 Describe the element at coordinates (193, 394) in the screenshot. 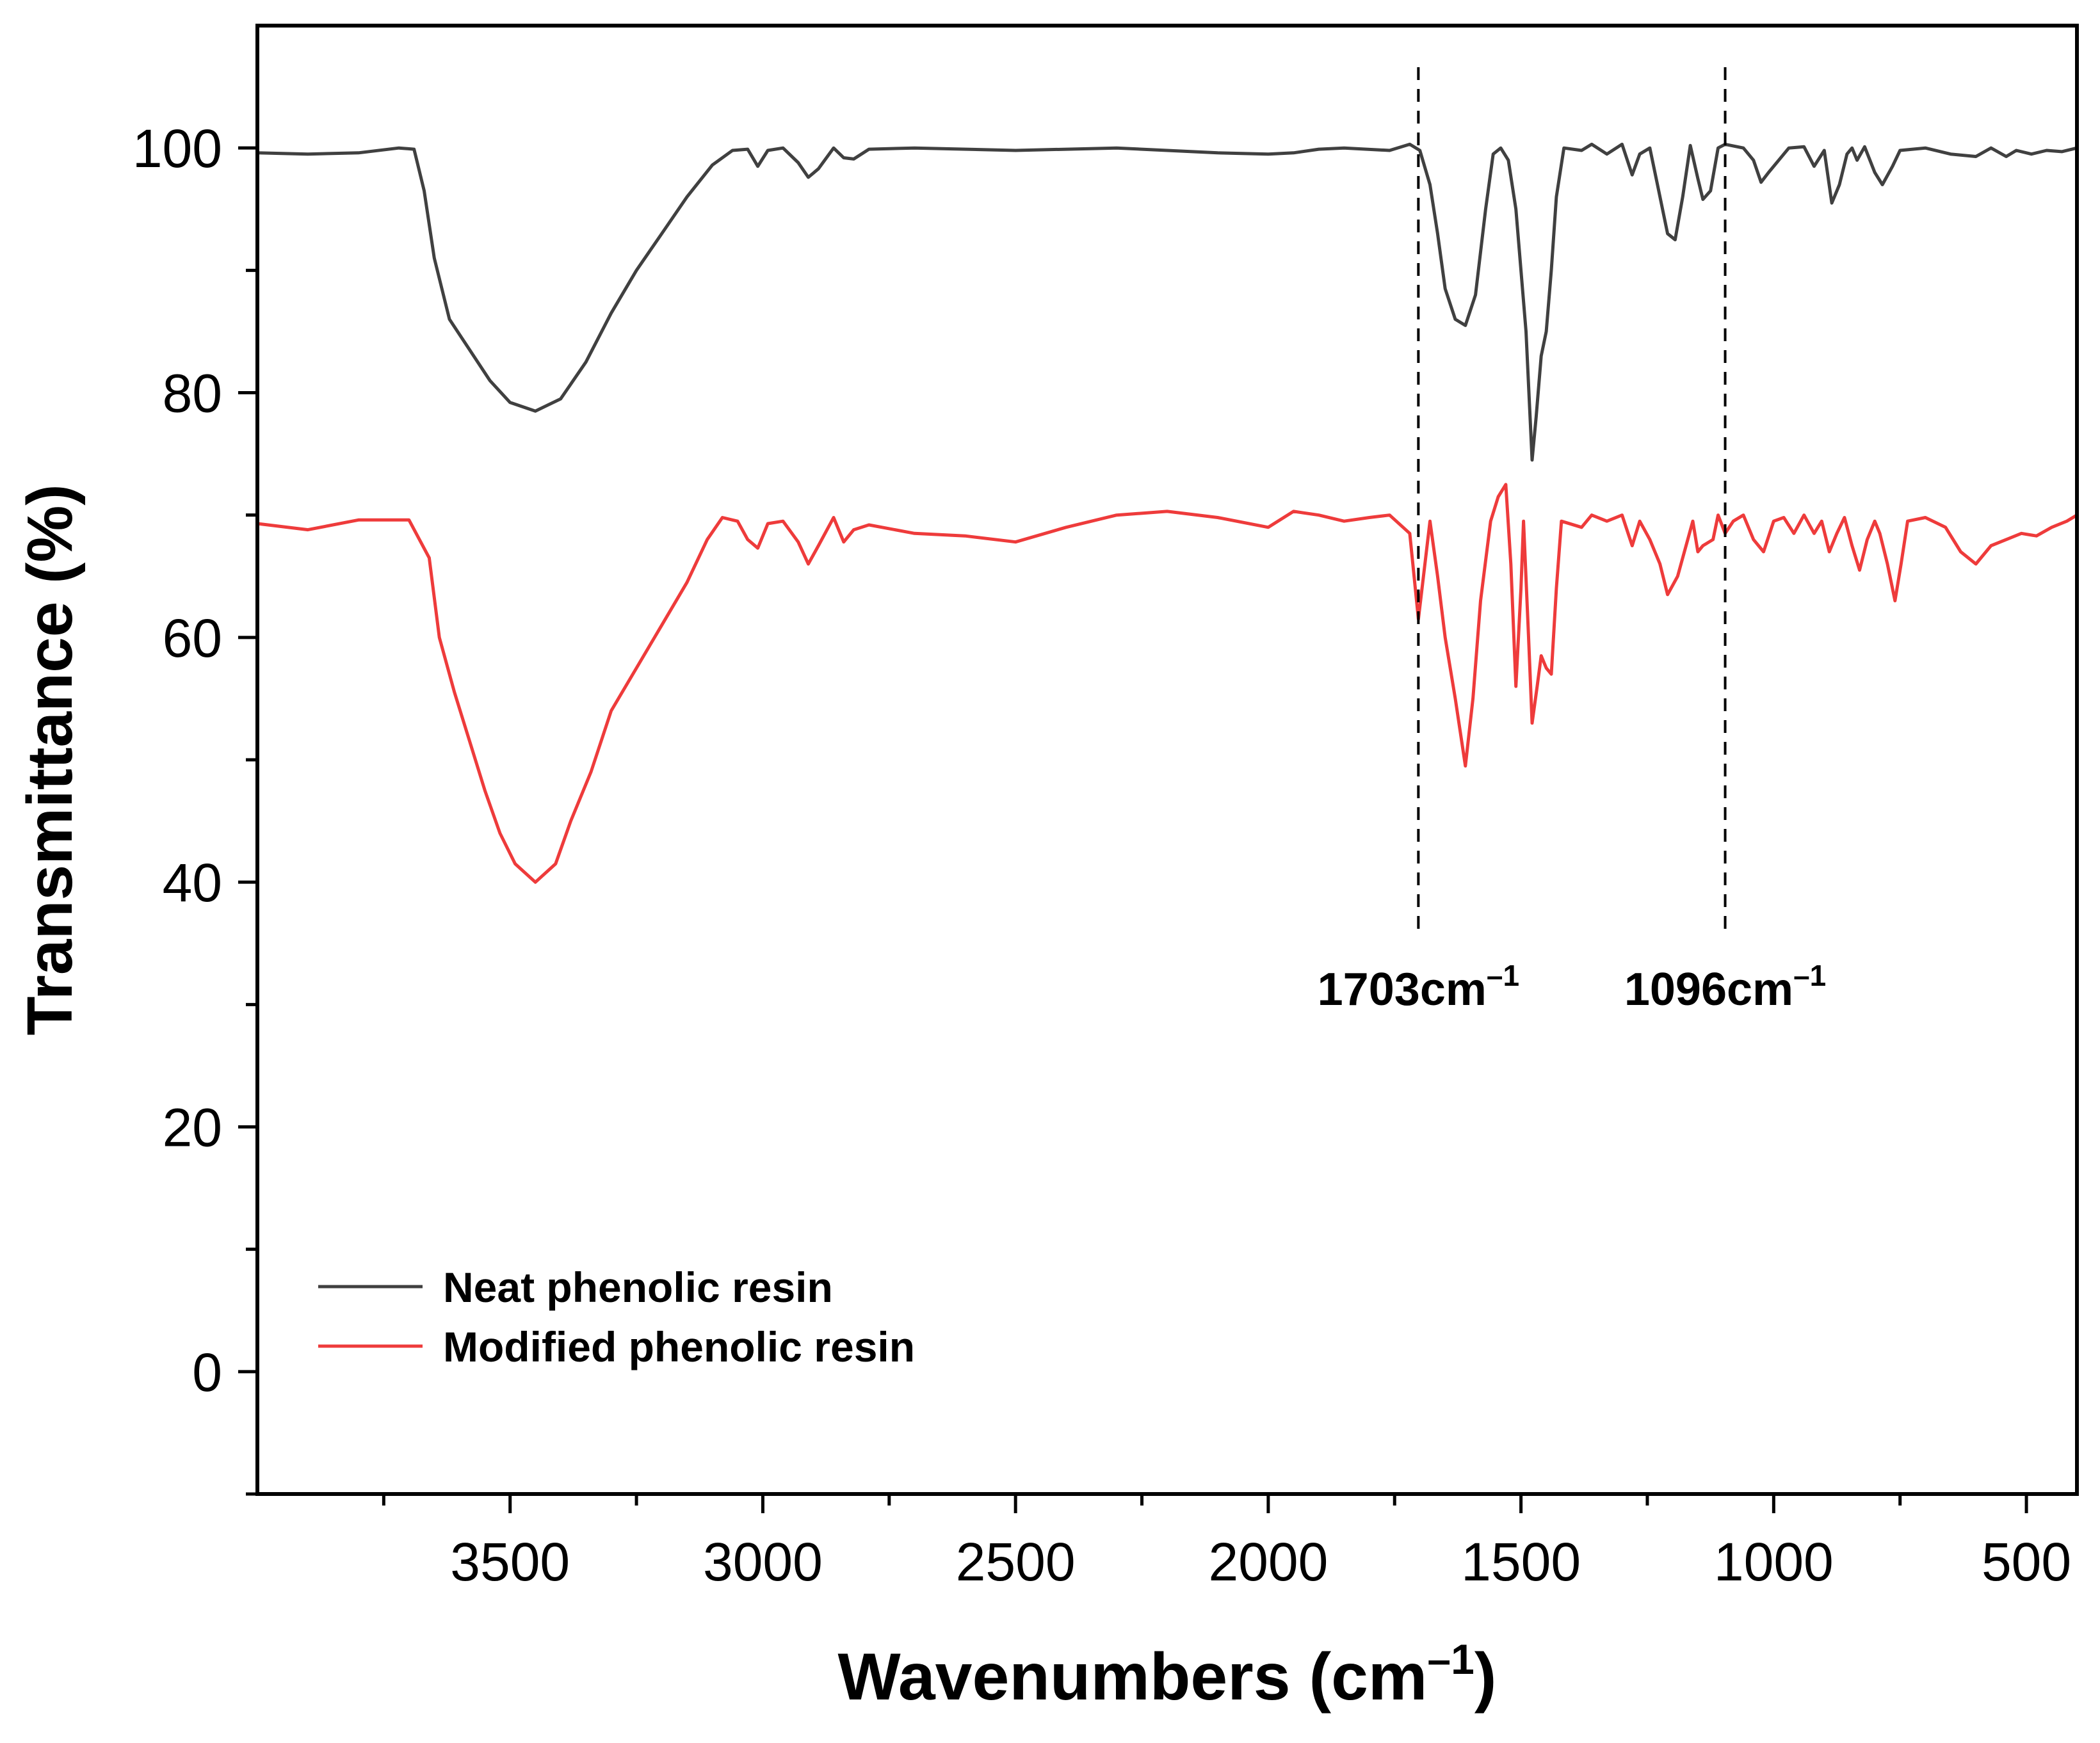

I see `y-tick-label-80: 80` at that location.